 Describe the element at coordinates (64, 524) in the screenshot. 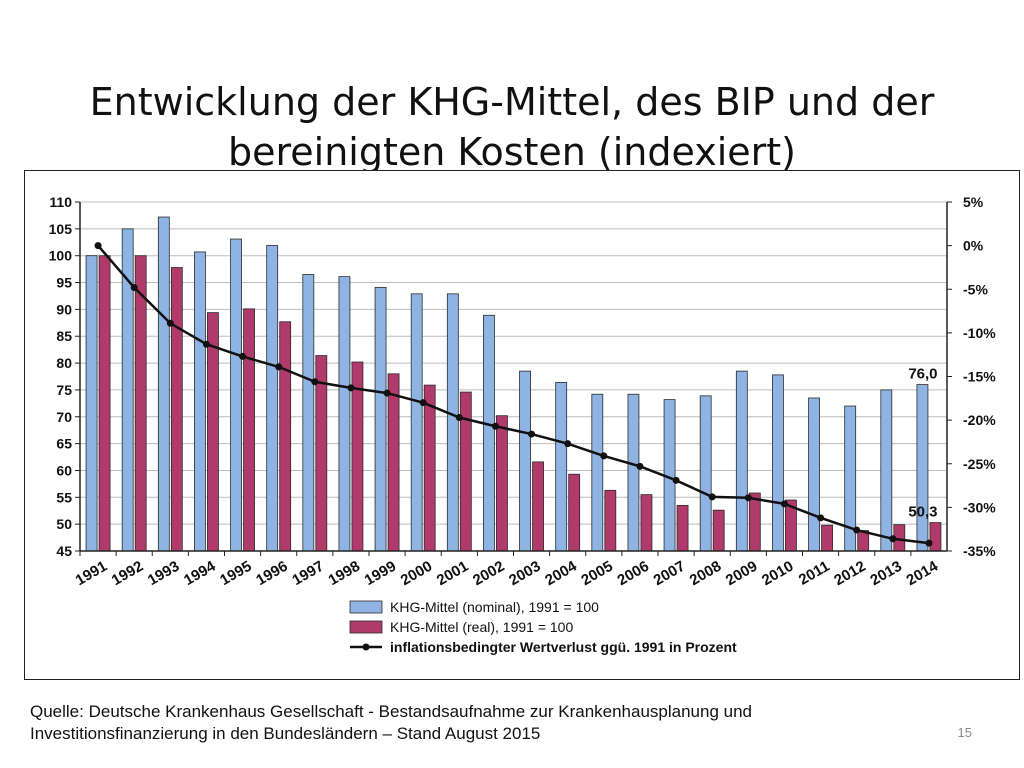

I see `y-left-tick-label: 50` at that location.